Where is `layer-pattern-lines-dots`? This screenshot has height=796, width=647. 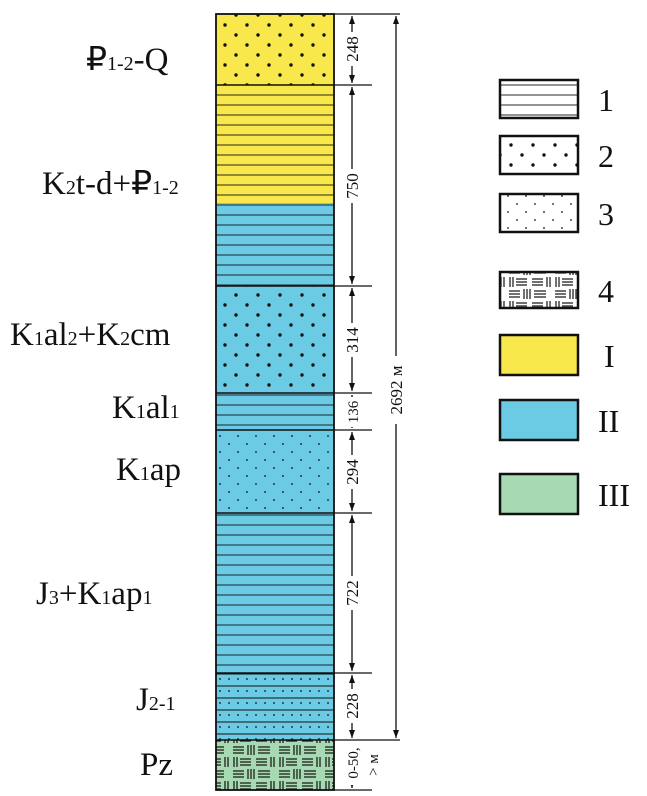 layer-pattern-lines-dots is located at coordinates (275, 706).